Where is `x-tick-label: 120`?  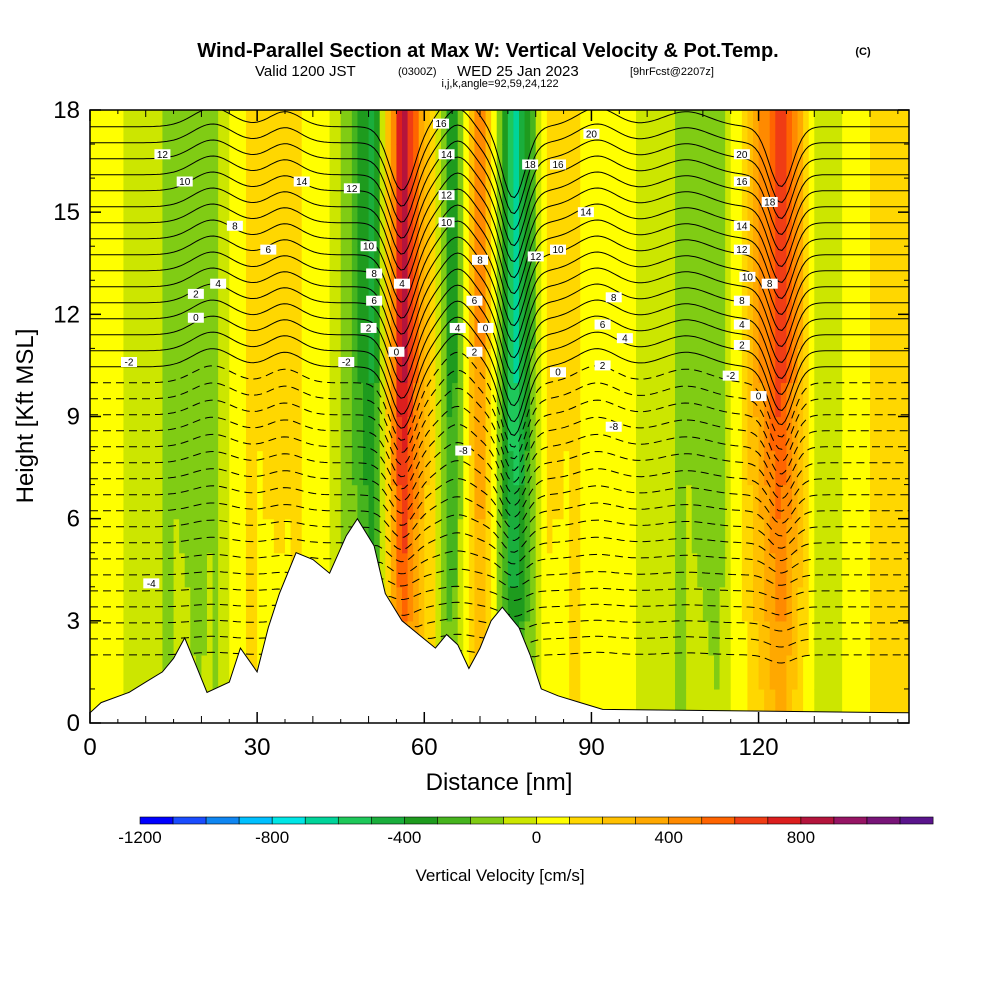
x-tick-label: 120 is located at coordinates (759, 747).